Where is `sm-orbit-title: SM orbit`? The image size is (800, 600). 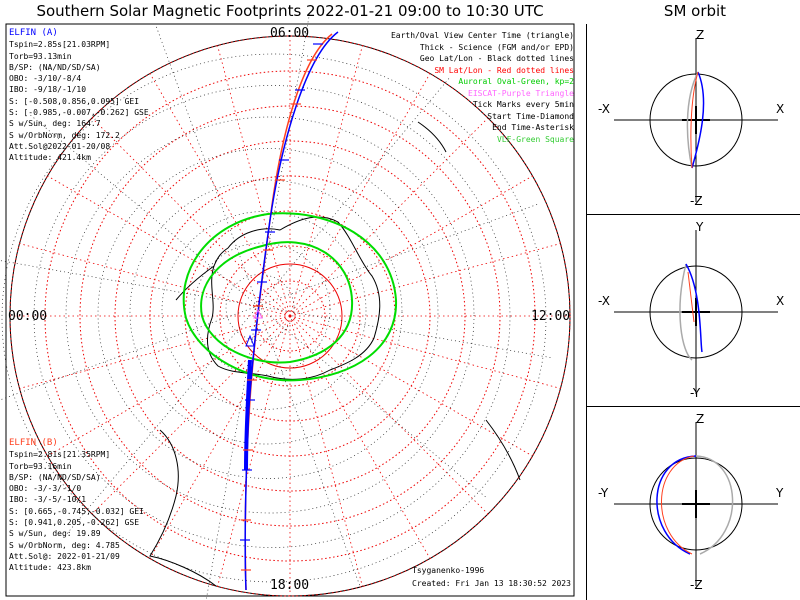 sm-orbit-title: SM orbit is located at coordinates (695, 11).